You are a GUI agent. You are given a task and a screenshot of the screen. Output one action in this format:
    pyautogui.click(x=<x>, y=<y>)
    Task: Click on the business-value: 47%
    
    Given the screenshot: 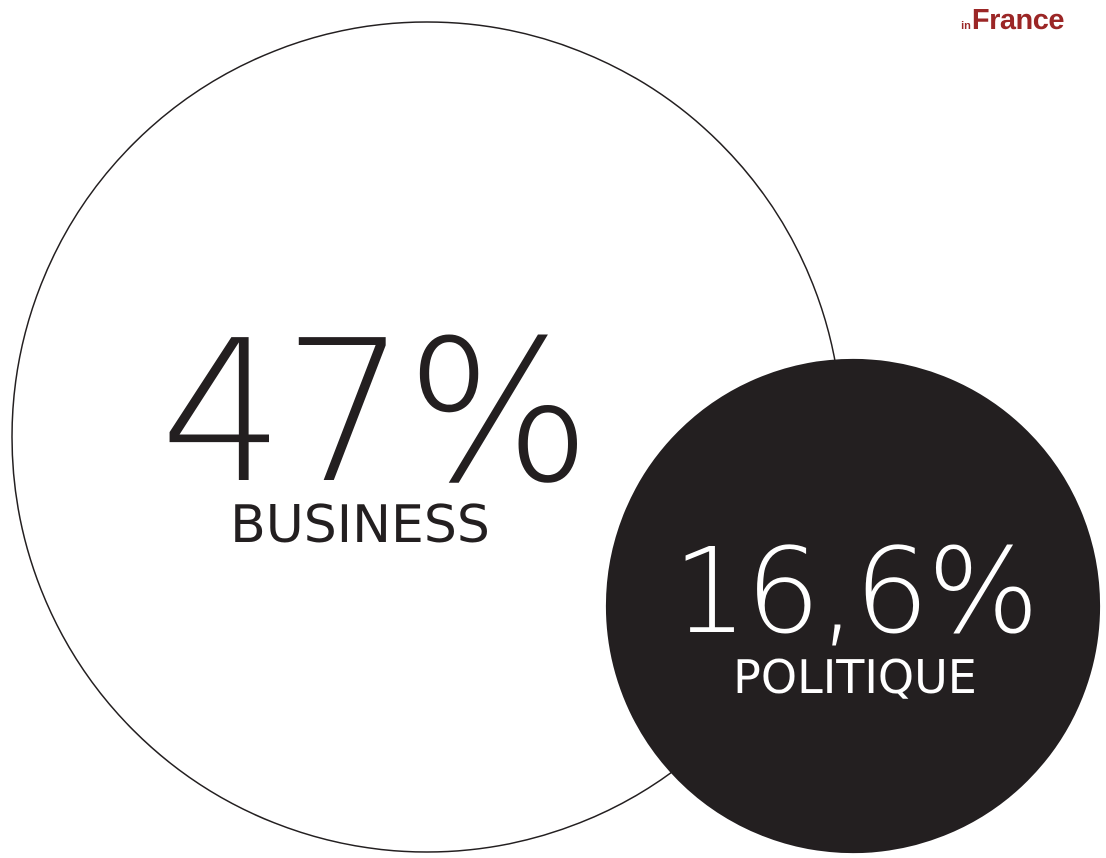 What is the action you would take?
    pyautogui.click(x=376, y=413)
    